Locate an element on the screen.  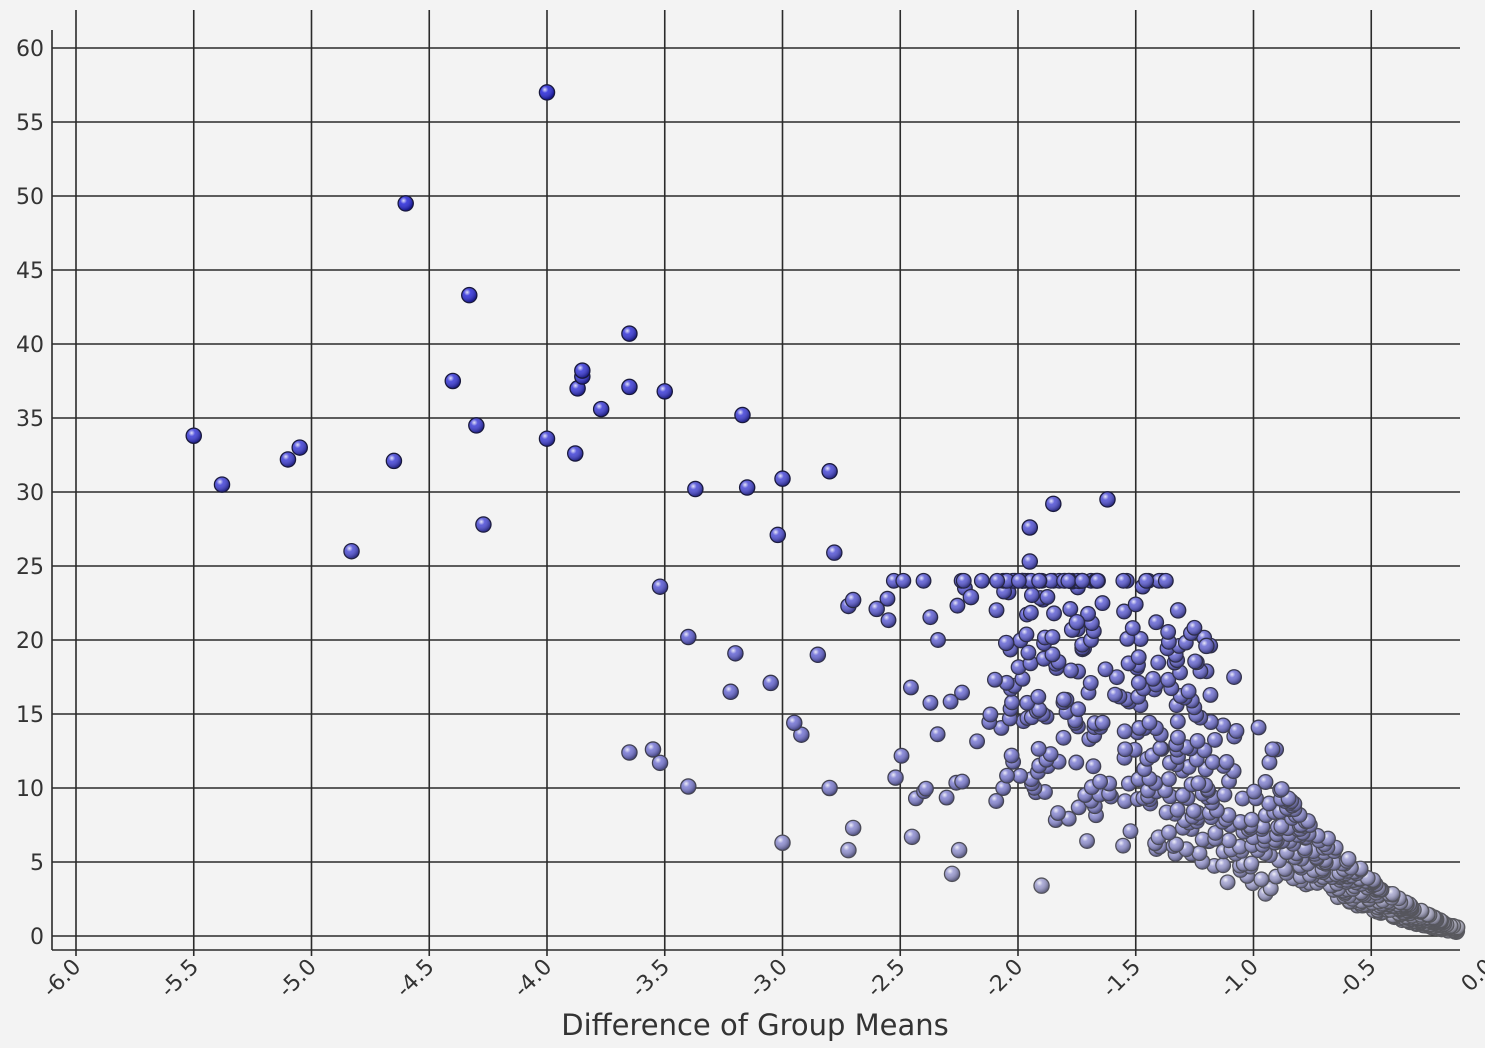
y-tick-label: 0 is located at coordinates (37, 937).